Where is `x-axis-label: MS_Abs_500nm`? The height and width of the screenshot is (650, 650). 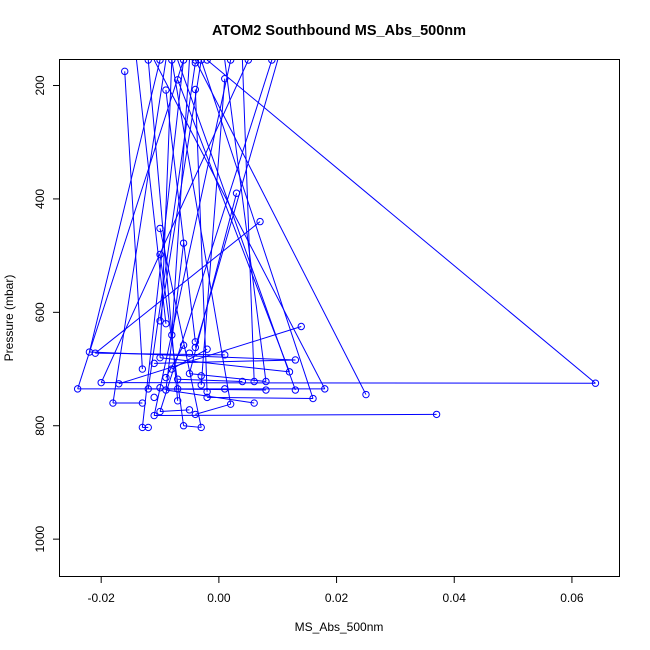
x-axis-label: MS_Abs_500nm is located at coordinates (339, 627).